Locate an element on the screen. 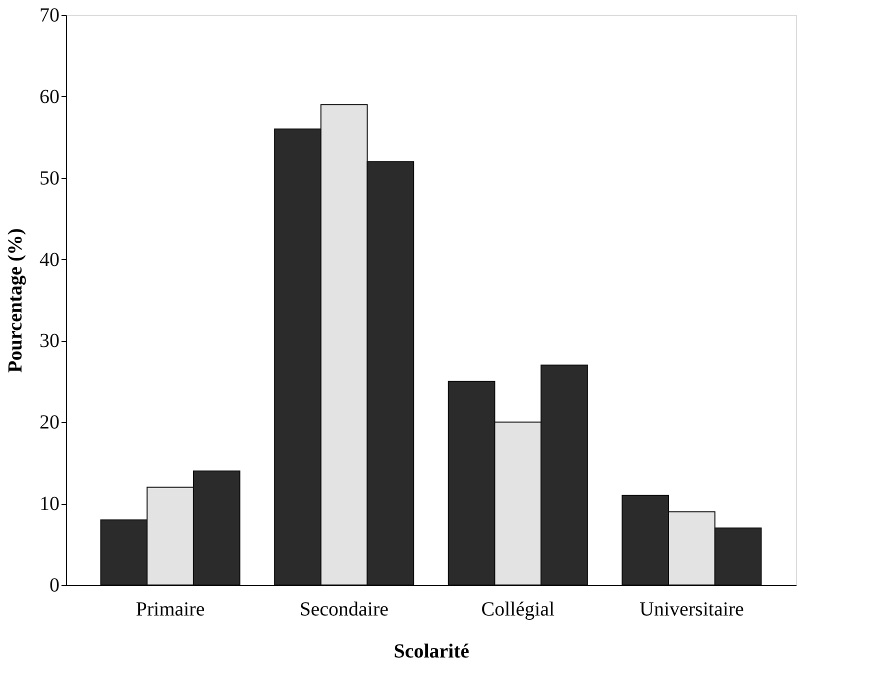 This screenshot has width=892, height=688. x-axis-title: Scolarité is located at coordinates (432, 651).